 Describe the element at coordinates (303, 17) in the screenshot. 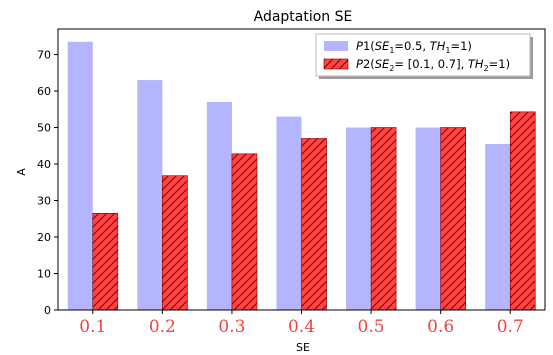

I see `chart-title: Adaptation SE` at that location.